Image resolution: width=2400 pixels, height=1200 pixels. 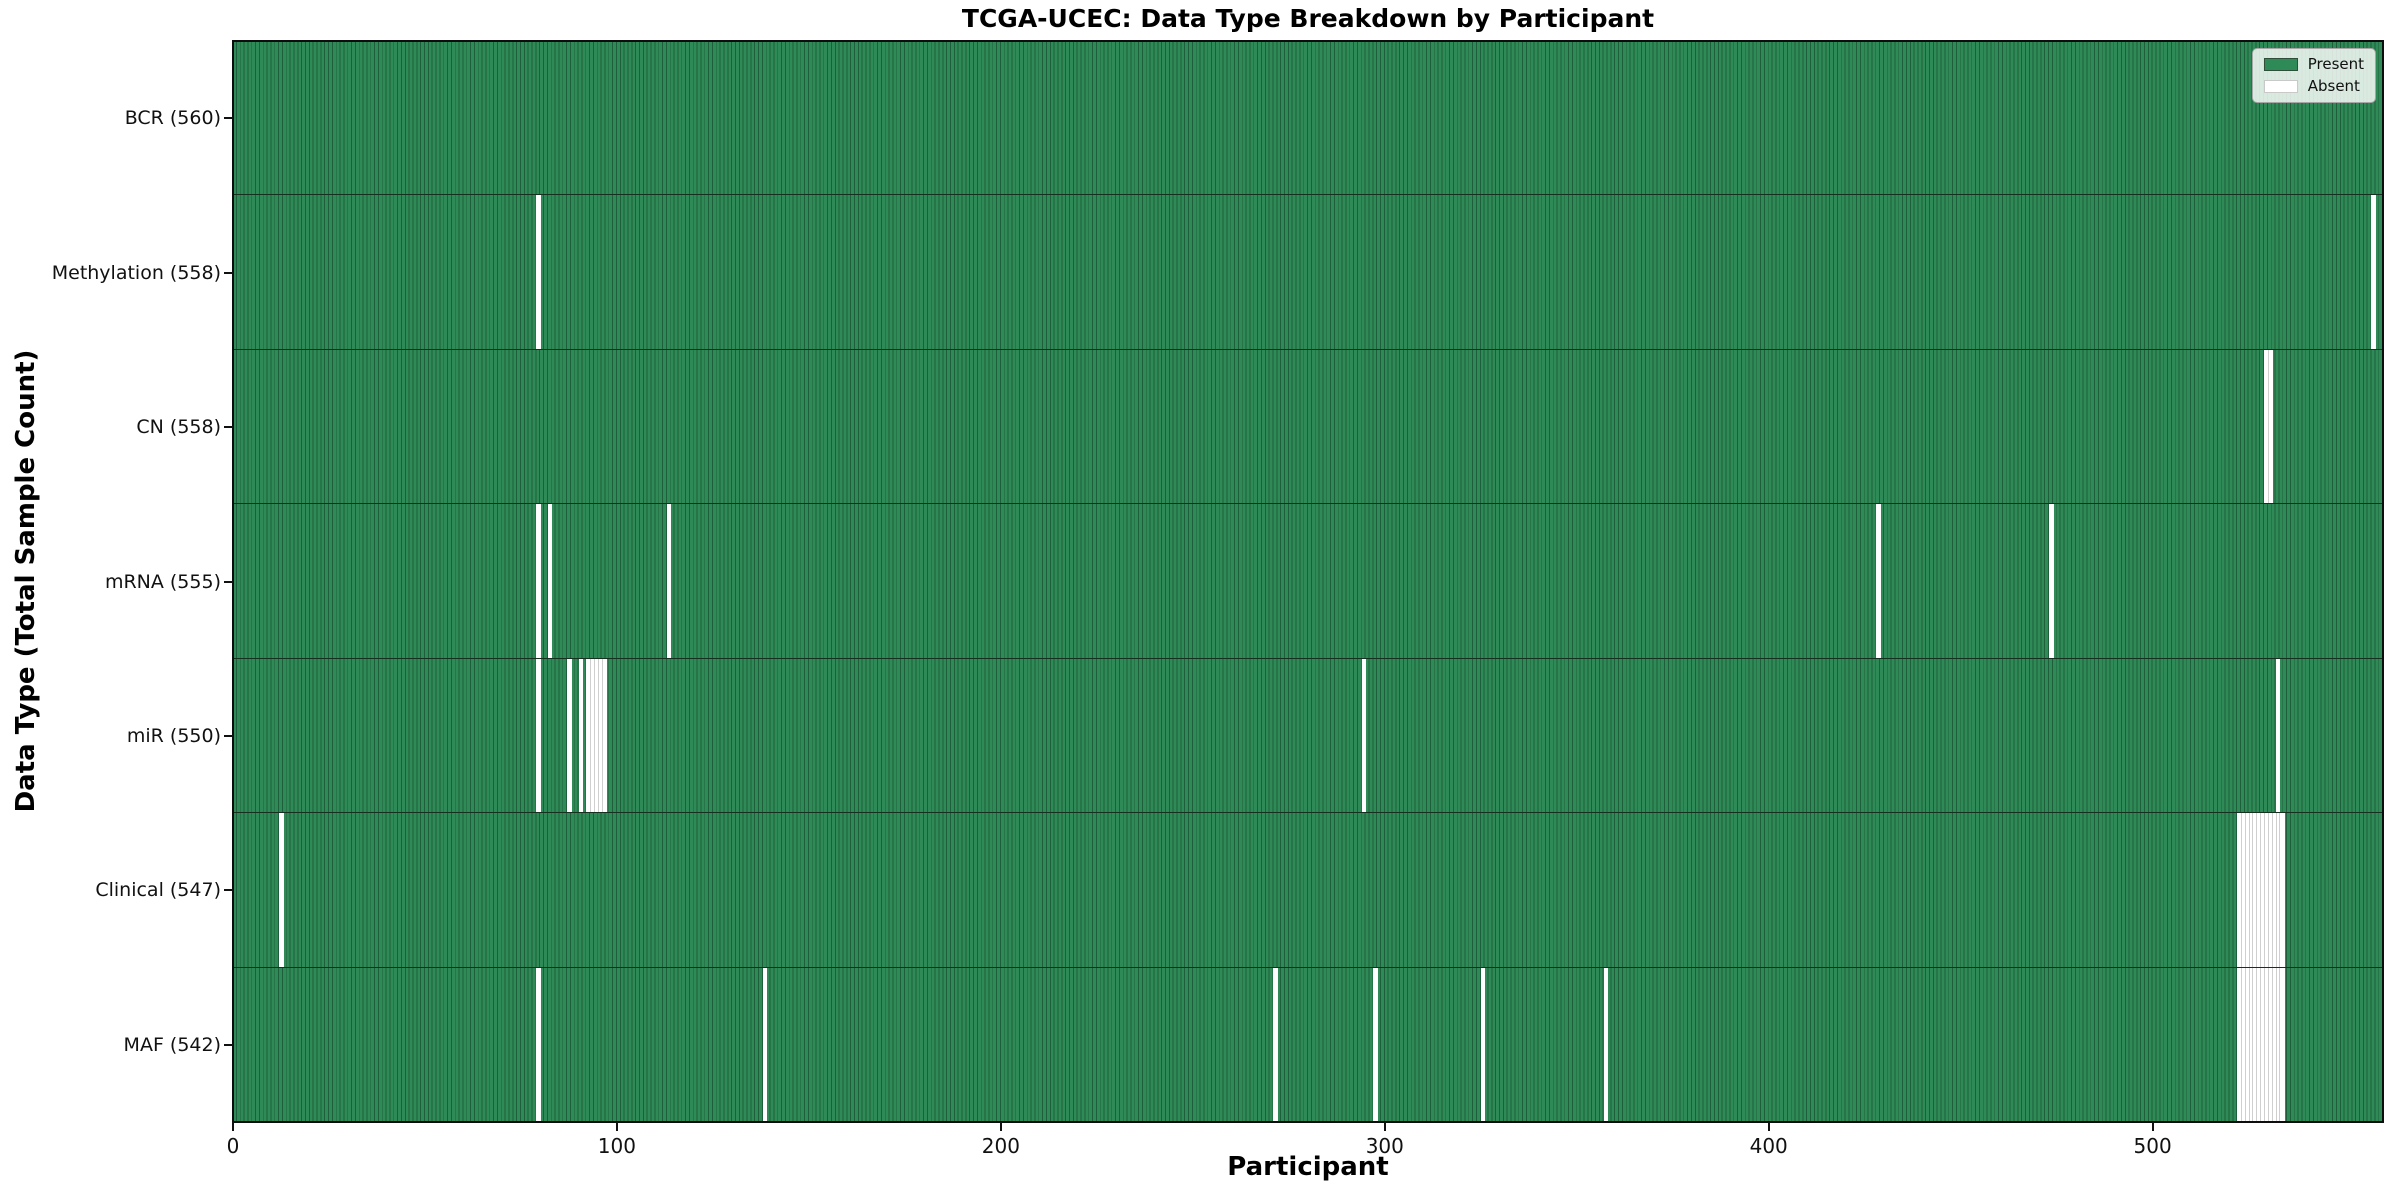 I want to click on legend-swatch-present, so click(x=2280, y=64).